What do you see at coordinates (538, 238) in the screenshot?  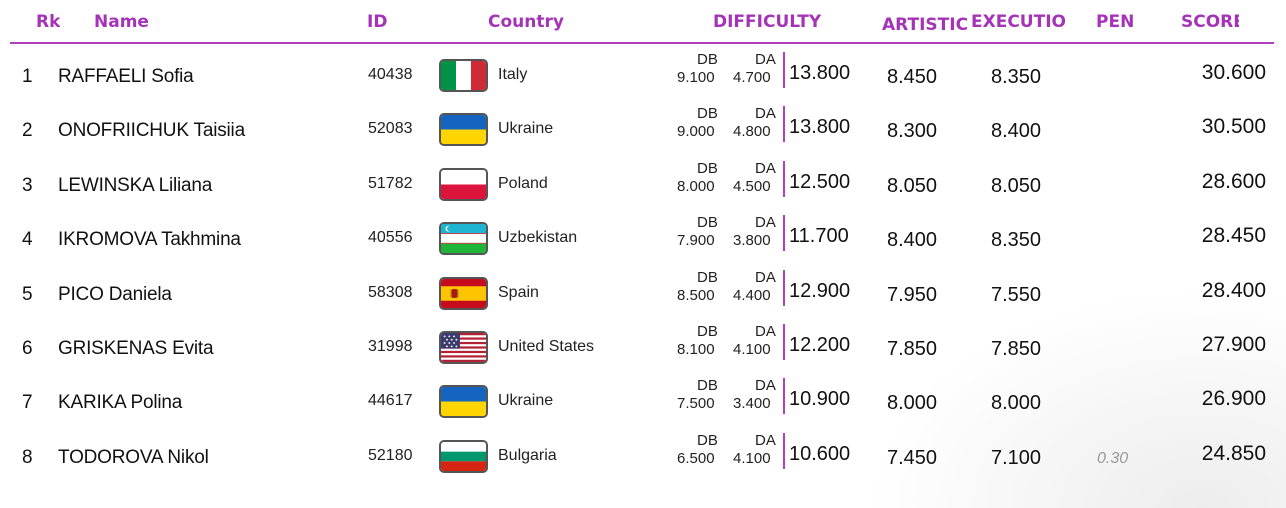 I see `country-name: Uzbekistan` at bounding box center [538, 238].